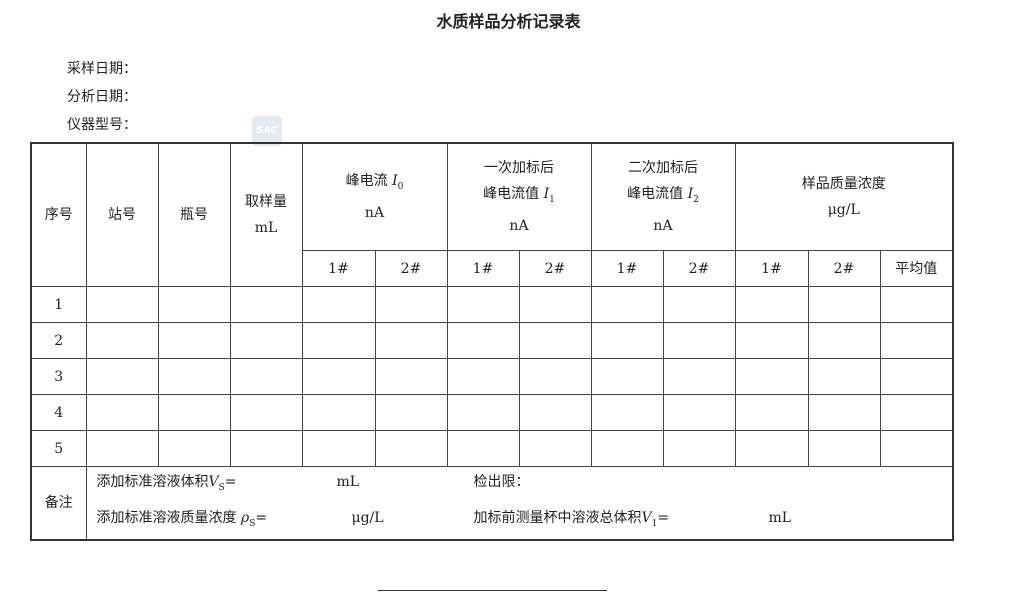 Image resolution: width=1017 pixels, height=600 pixels. I want to click on header-seq: 序号, so click(58, 214).